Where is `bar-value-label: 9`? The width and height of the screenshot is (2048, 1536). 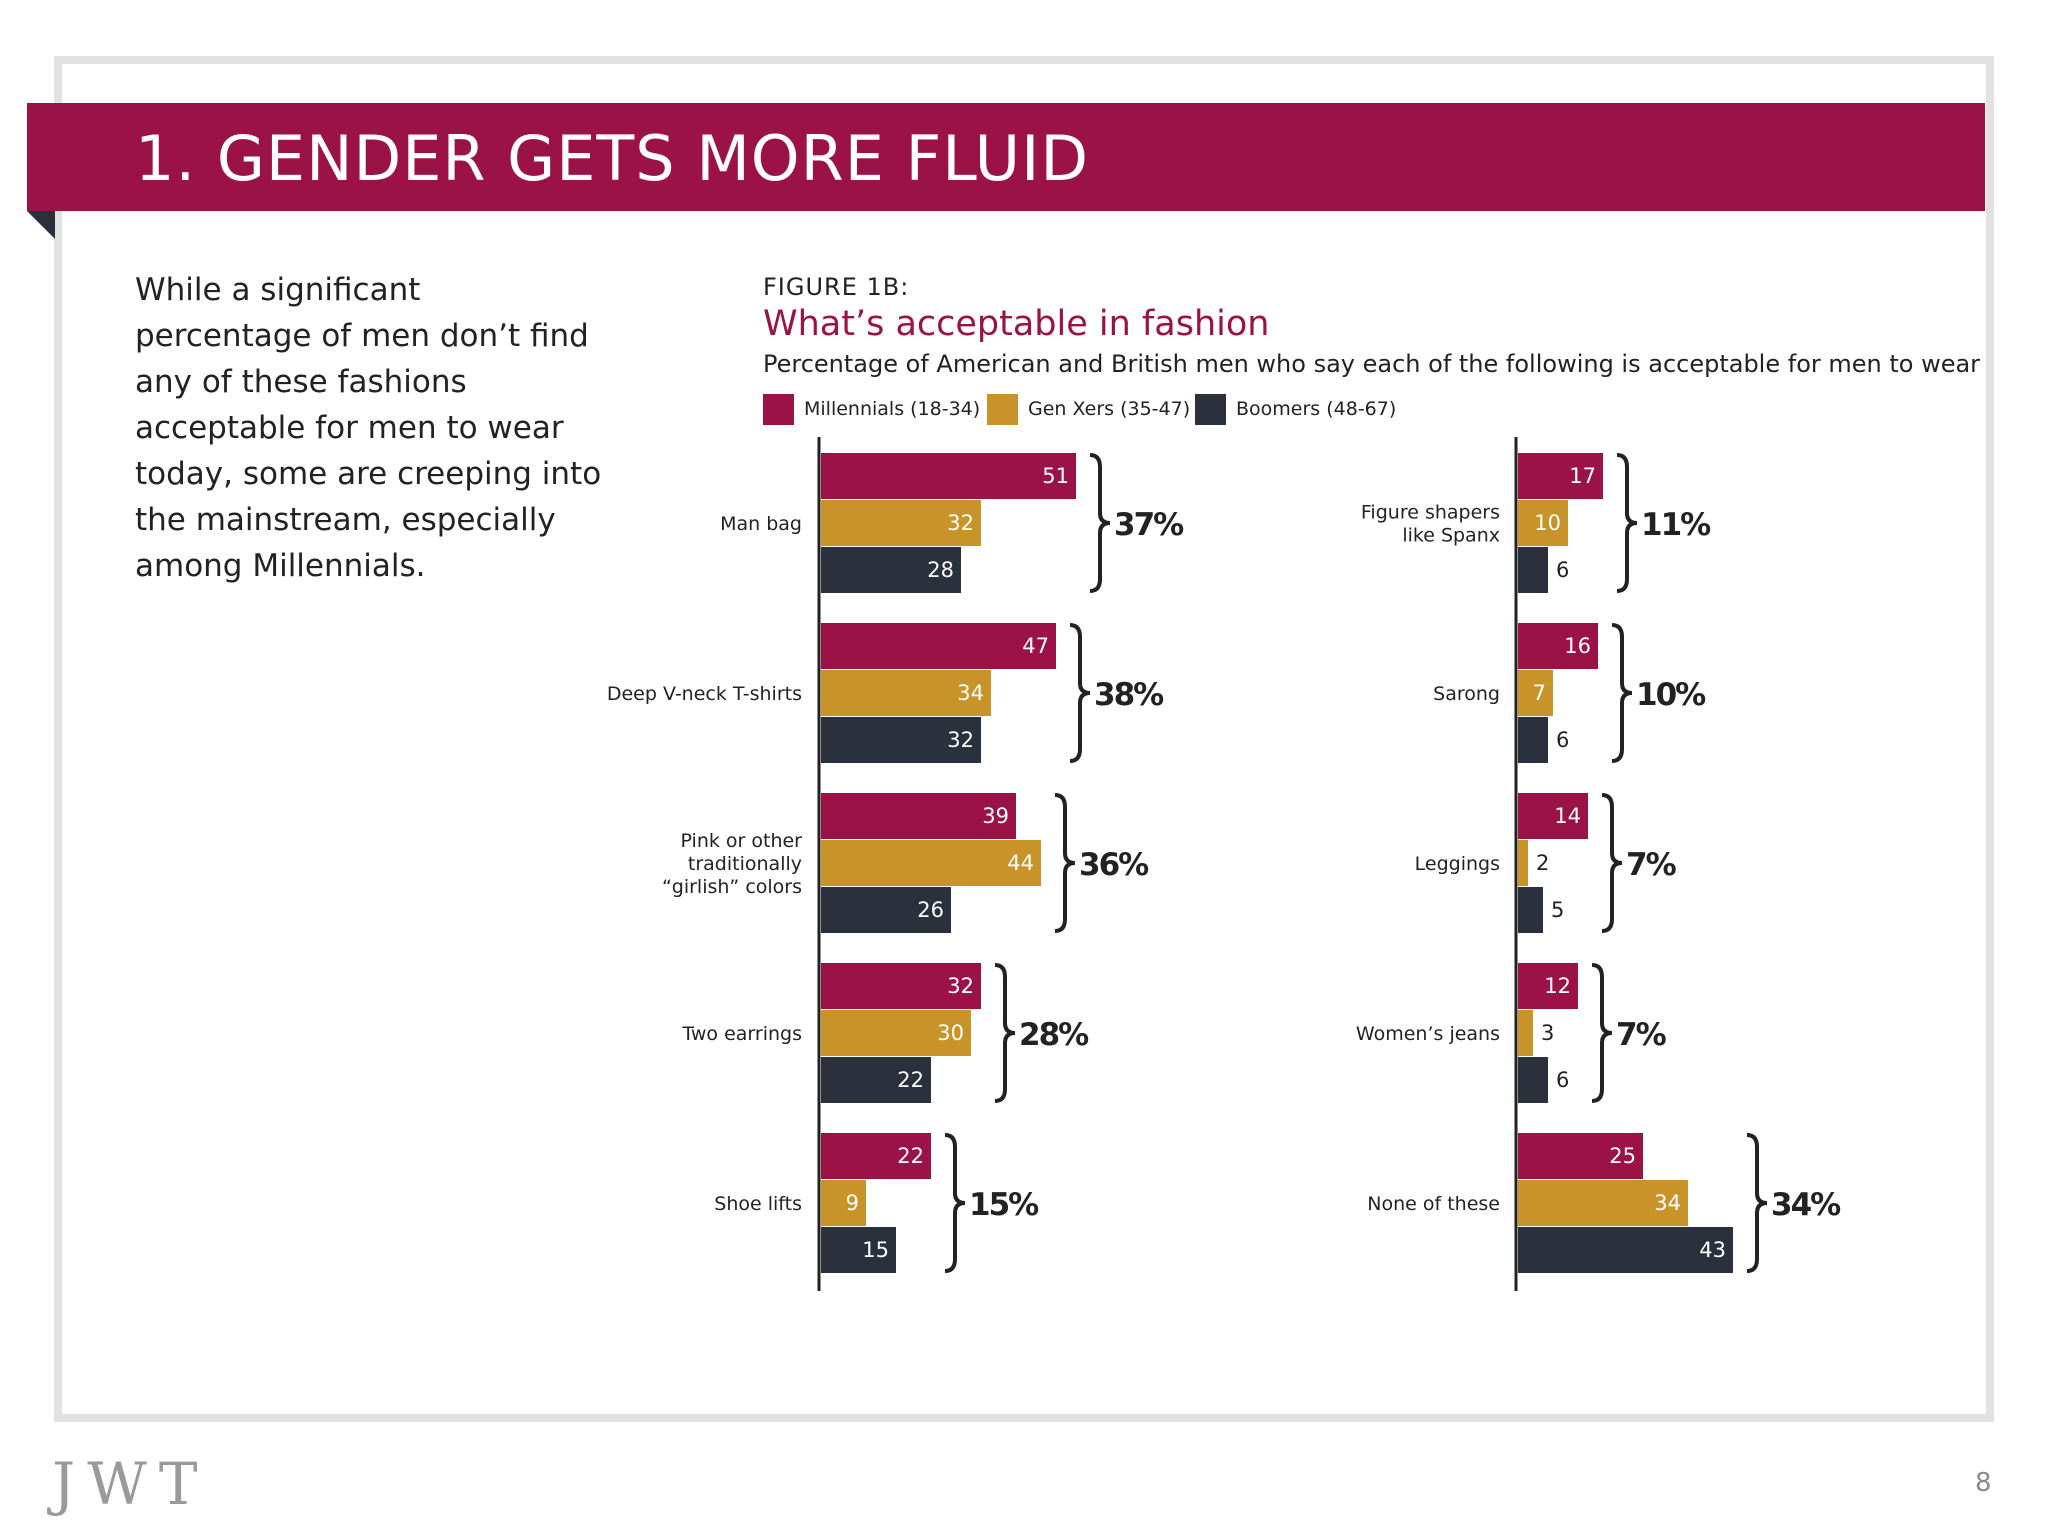 bar-value-label: 9 is located at coordinates (852, 1203).